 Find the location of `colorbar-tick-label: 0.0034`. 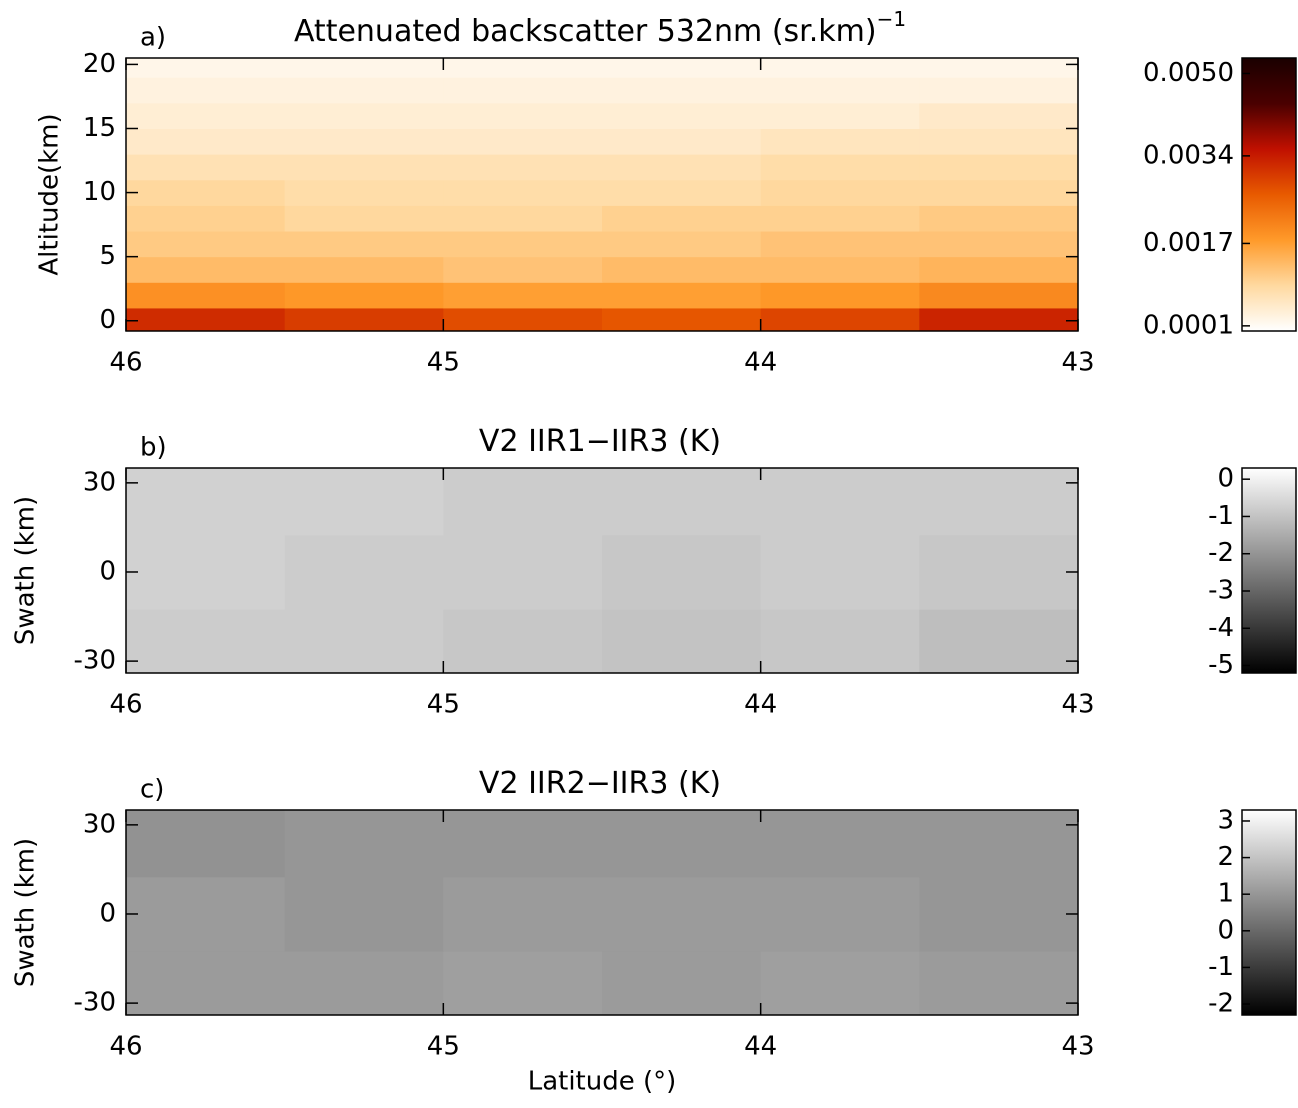

colorbar-tick-label: 0.0034 is located at coordinates (1188, 155).